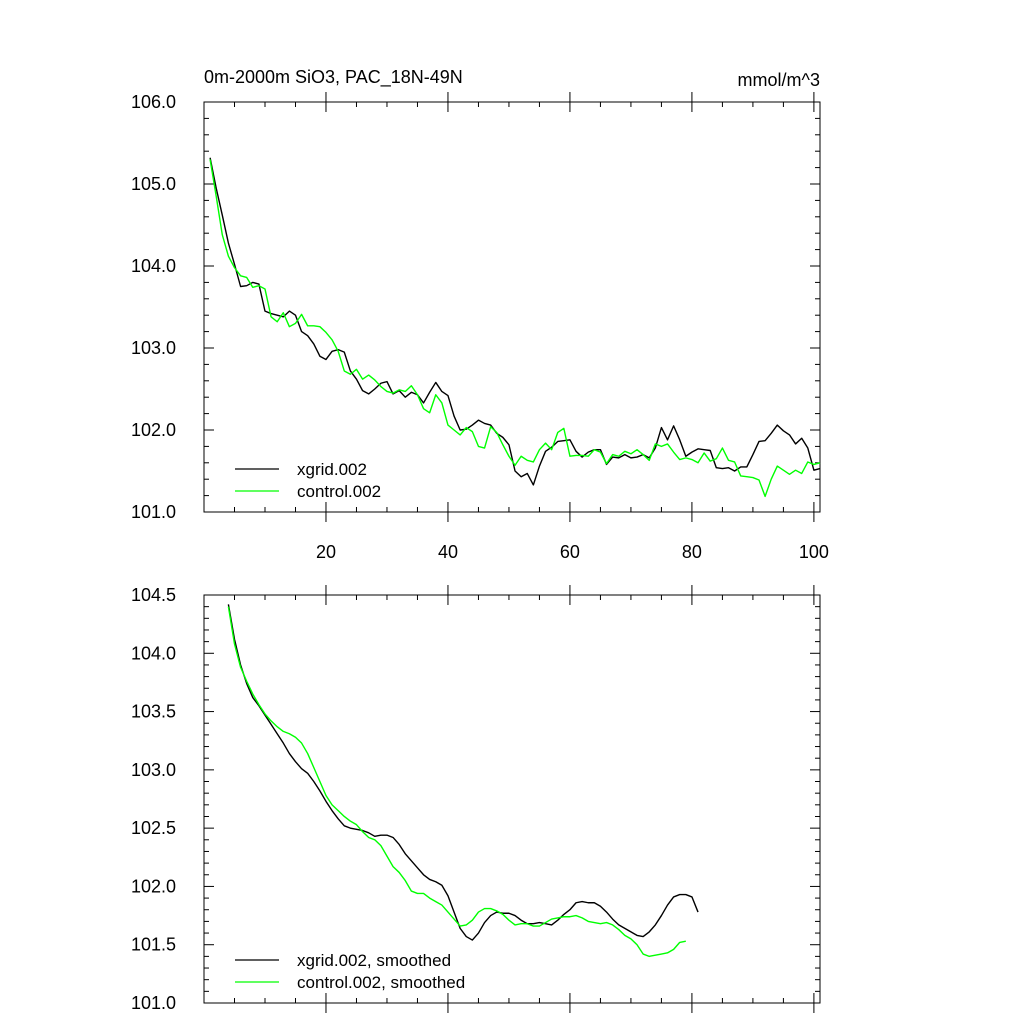 This screenshot has height=1024, width=1024. What do you see at coordinates (153, 828) in the screenshot?
I see `bottom-ytick-label: 102.5` at bounding box center [153, 828].